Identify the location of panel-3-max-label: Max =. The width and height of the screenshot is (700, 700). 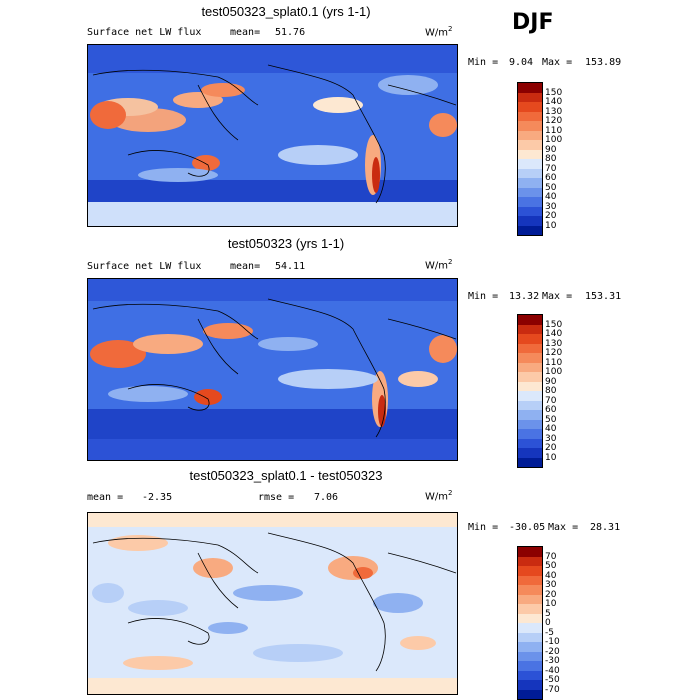
(563, 527).